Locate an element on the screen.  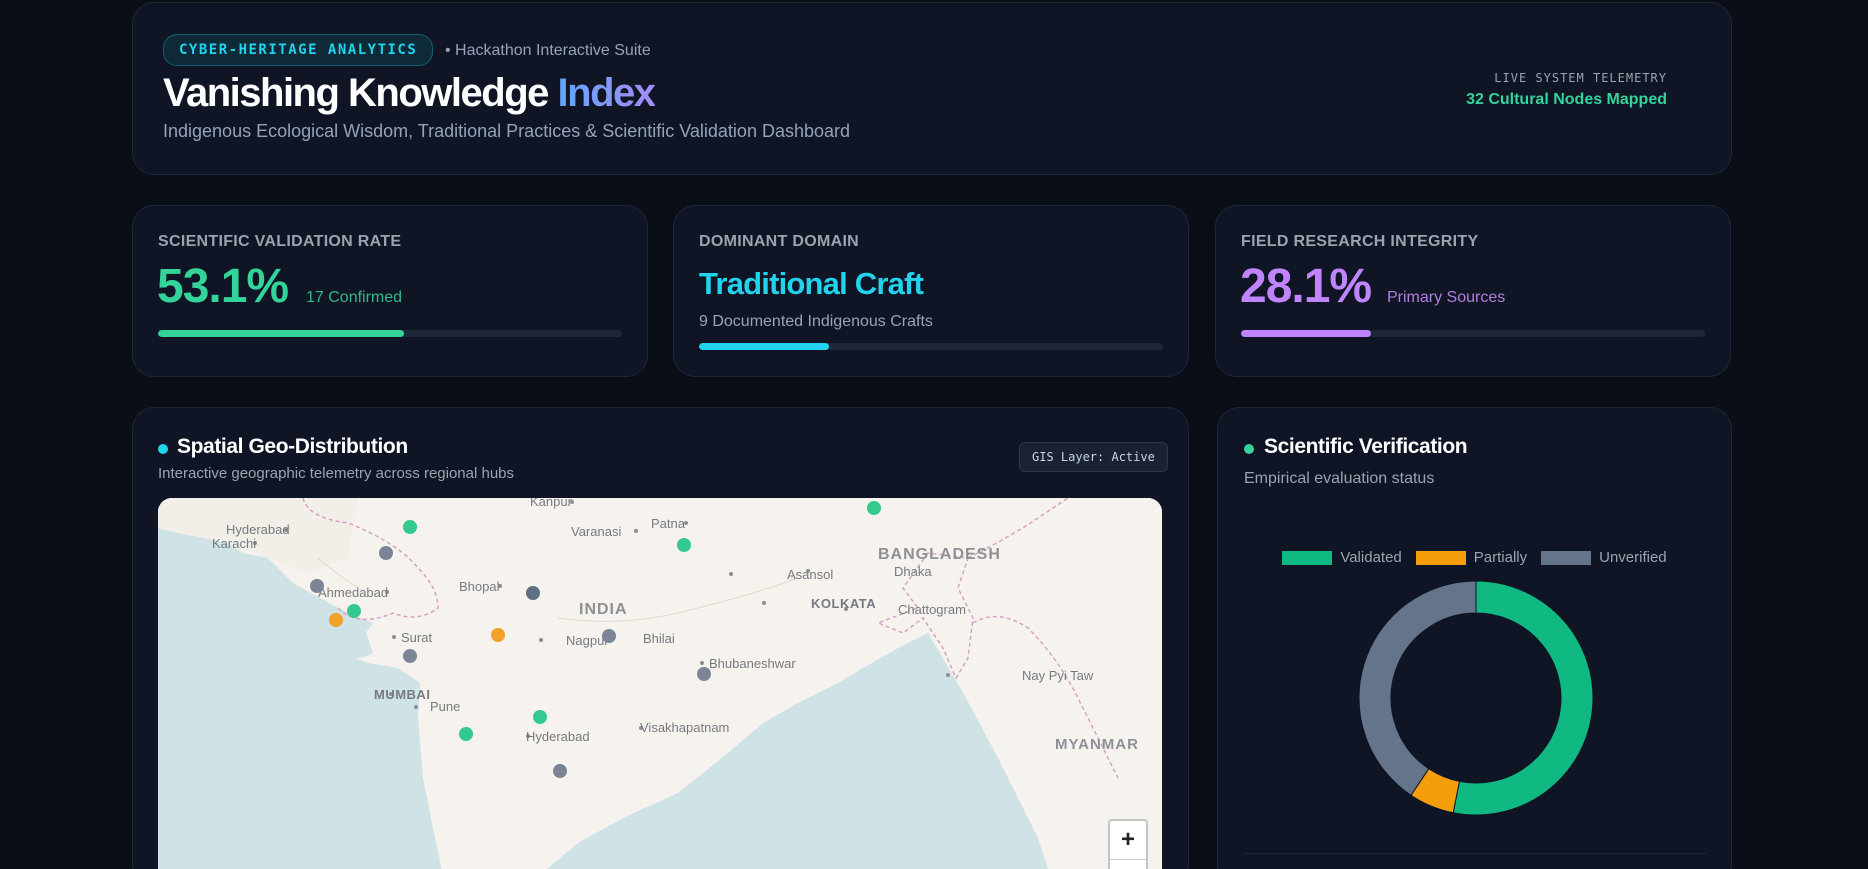
legend-label: Partially is located at coordinates (1500, 557).